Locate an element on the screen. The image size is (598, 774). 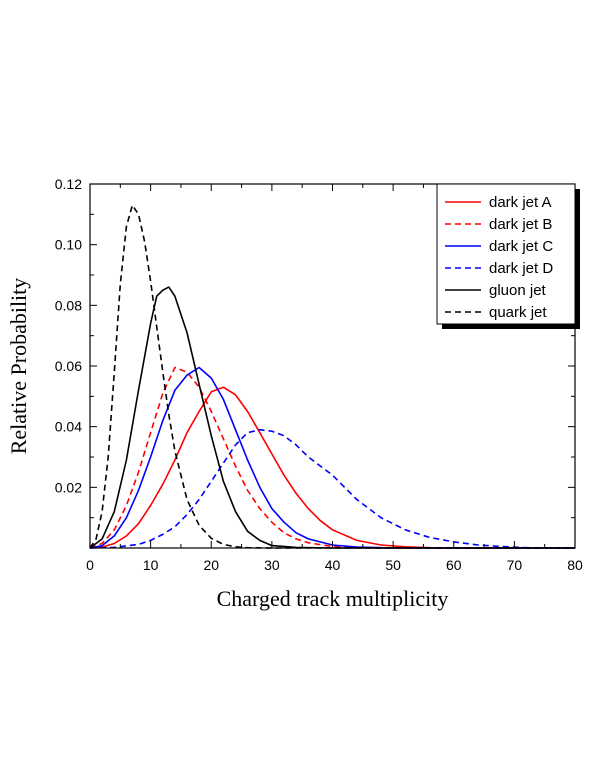
legend-label-5: quark jet is located at coordinates (518, 312).